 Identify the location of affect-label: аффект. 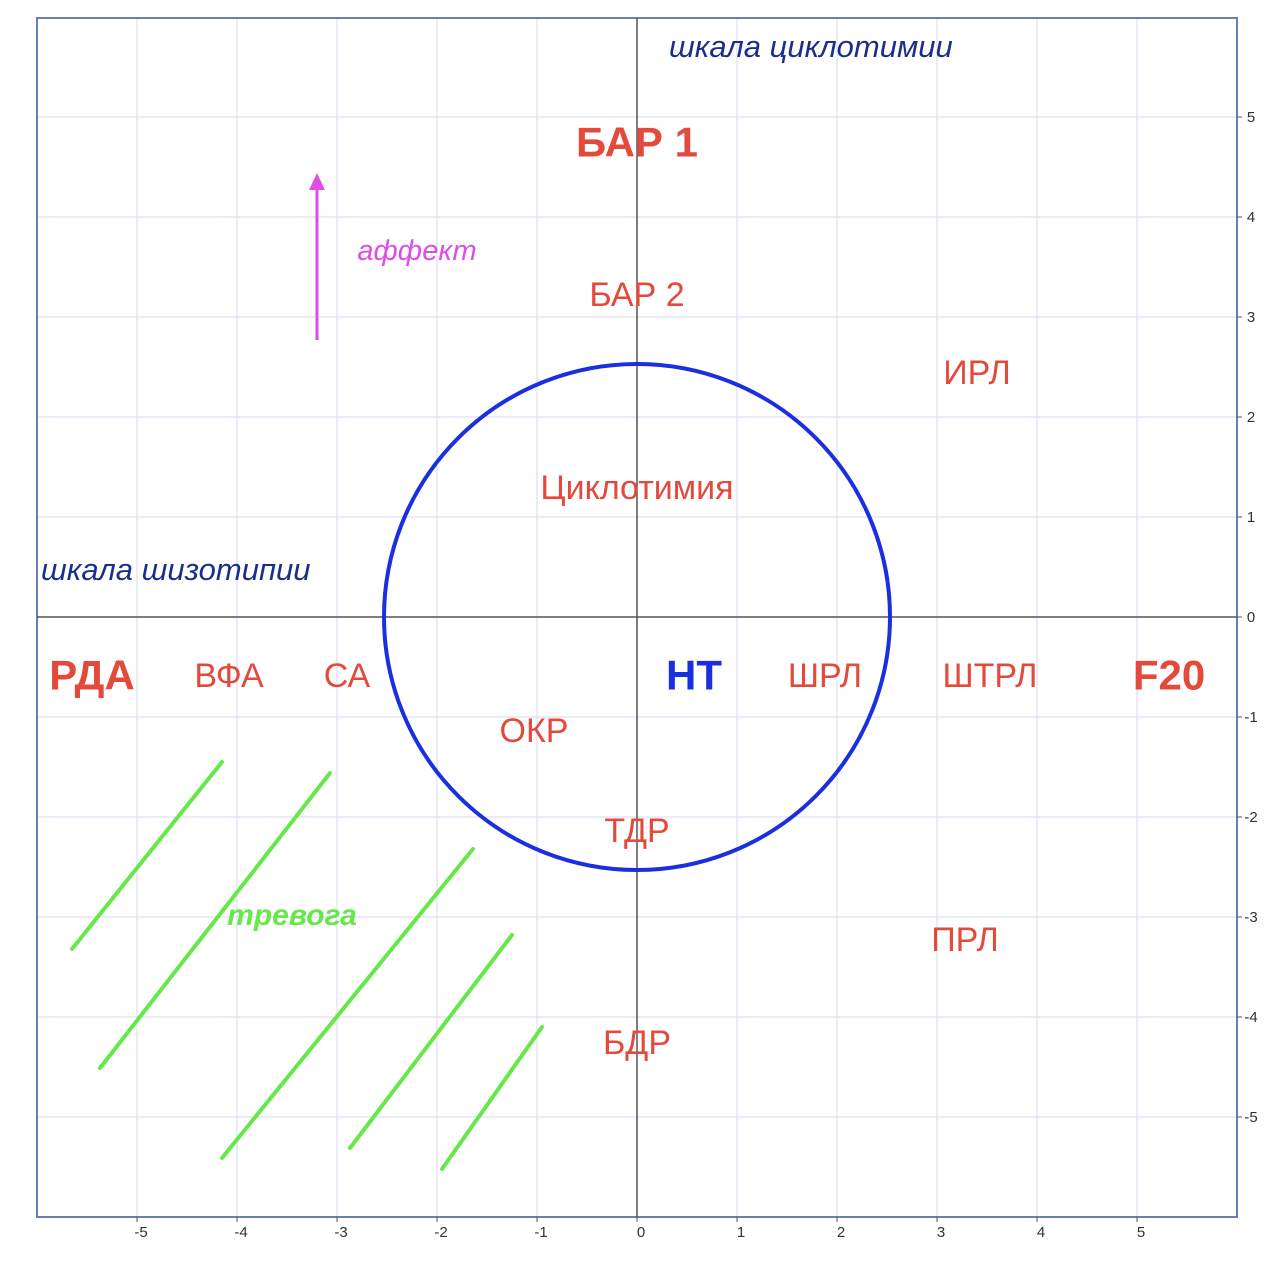
(416, 251).